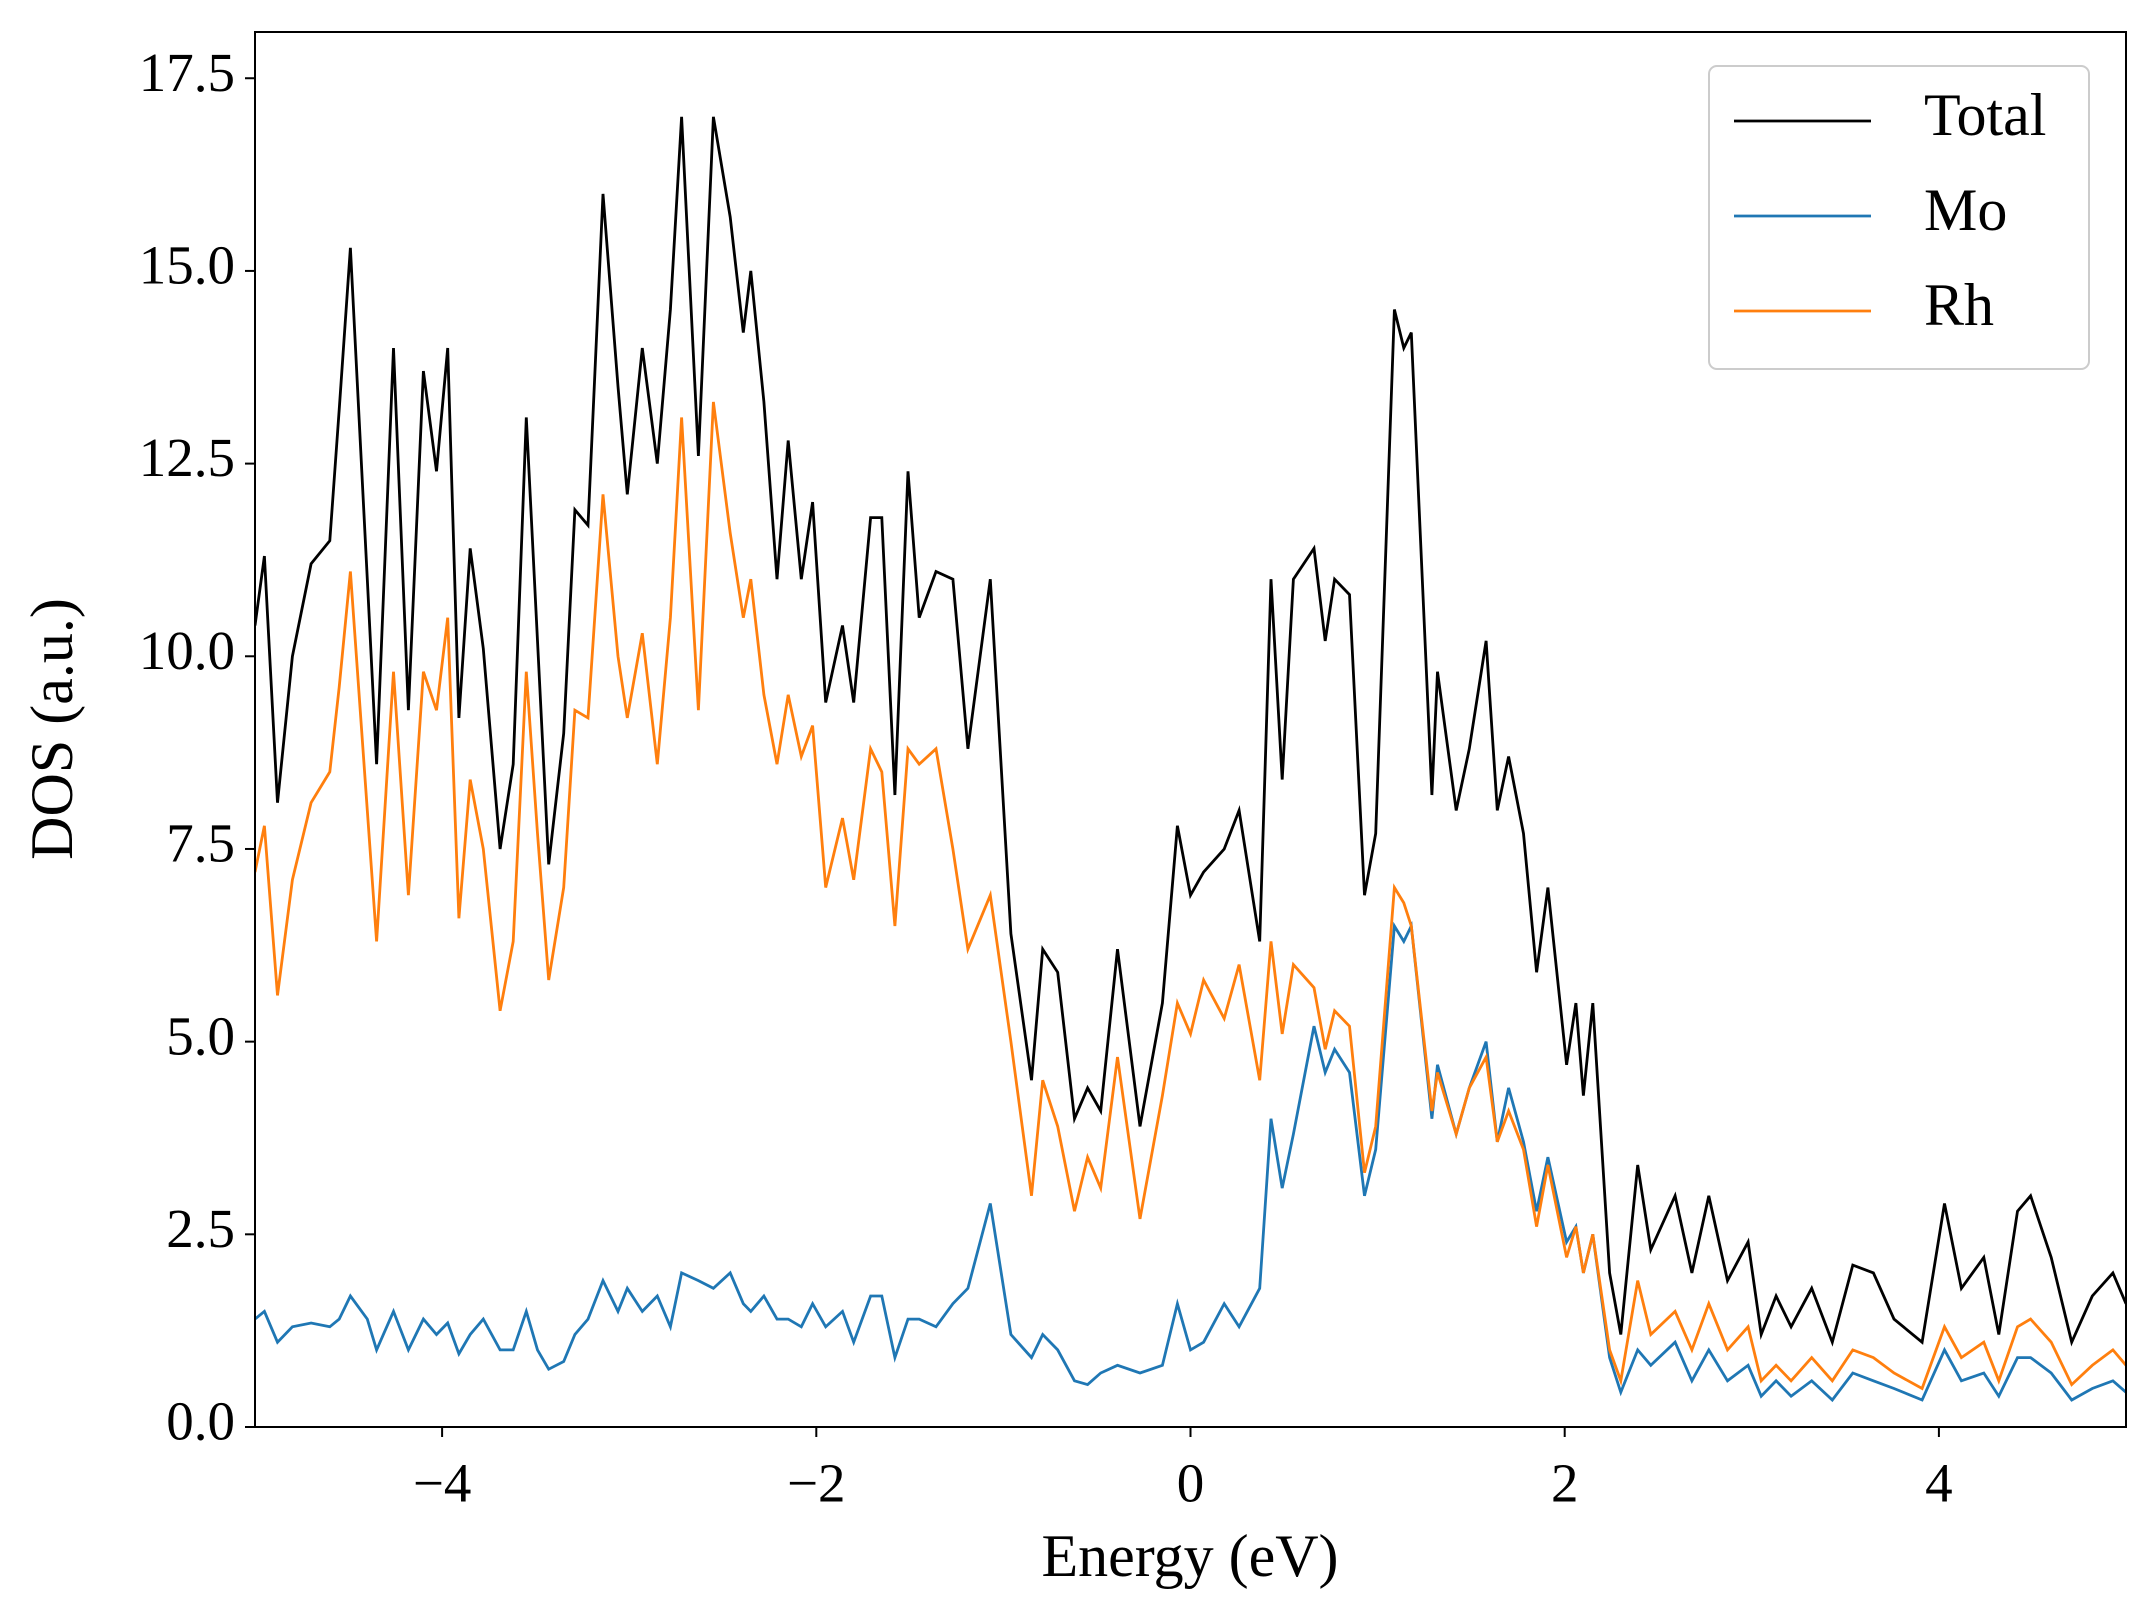 The width and height of the screenshot is (2147, 1617). Describe the element at coordinates (1939, 1483) in the screenshot. I see `x-tick-label: 4` at that location.